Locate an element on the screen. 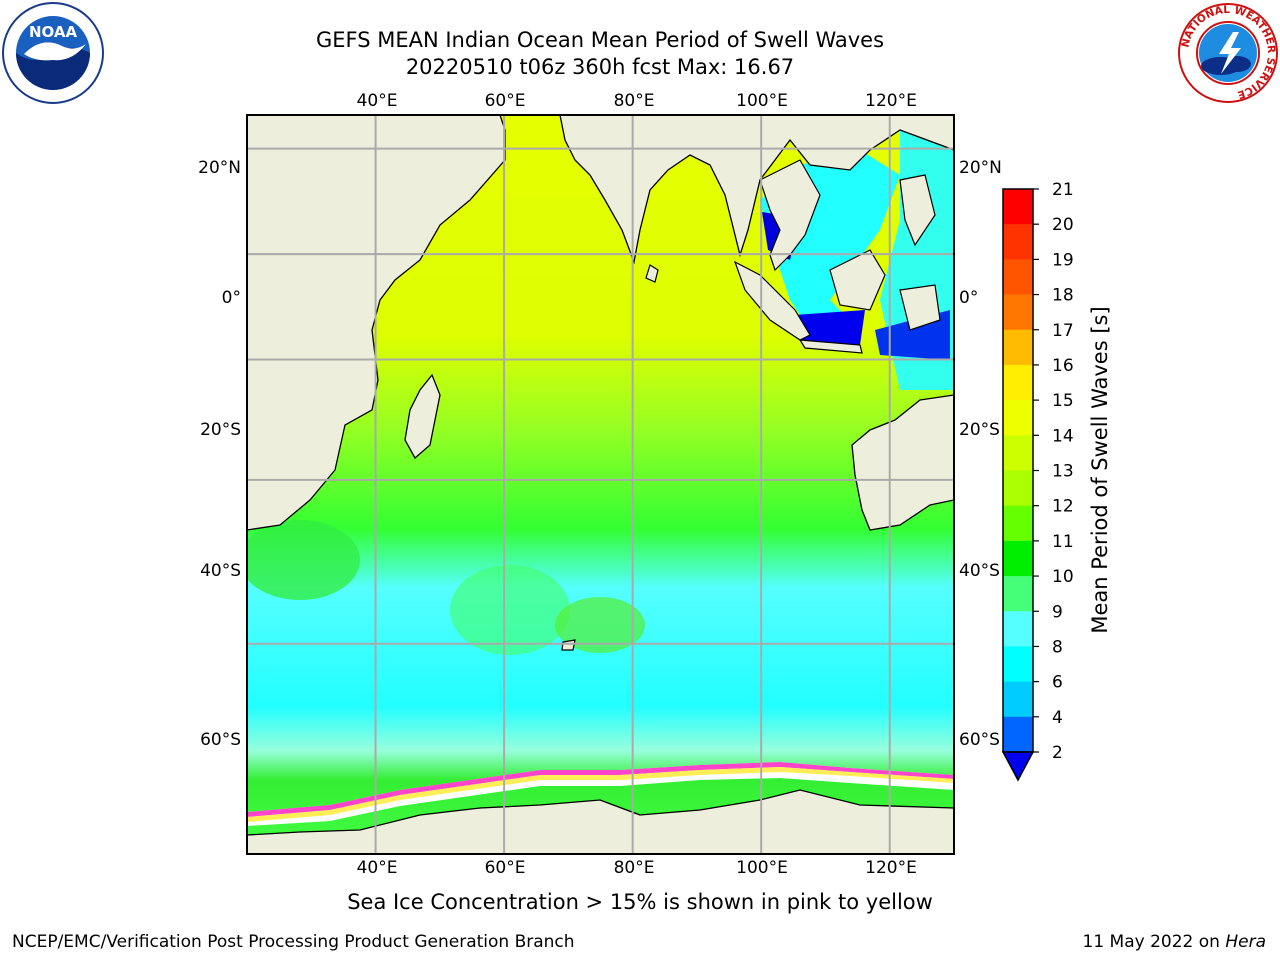  sea-ice-white is located at coordinates (600, 794).